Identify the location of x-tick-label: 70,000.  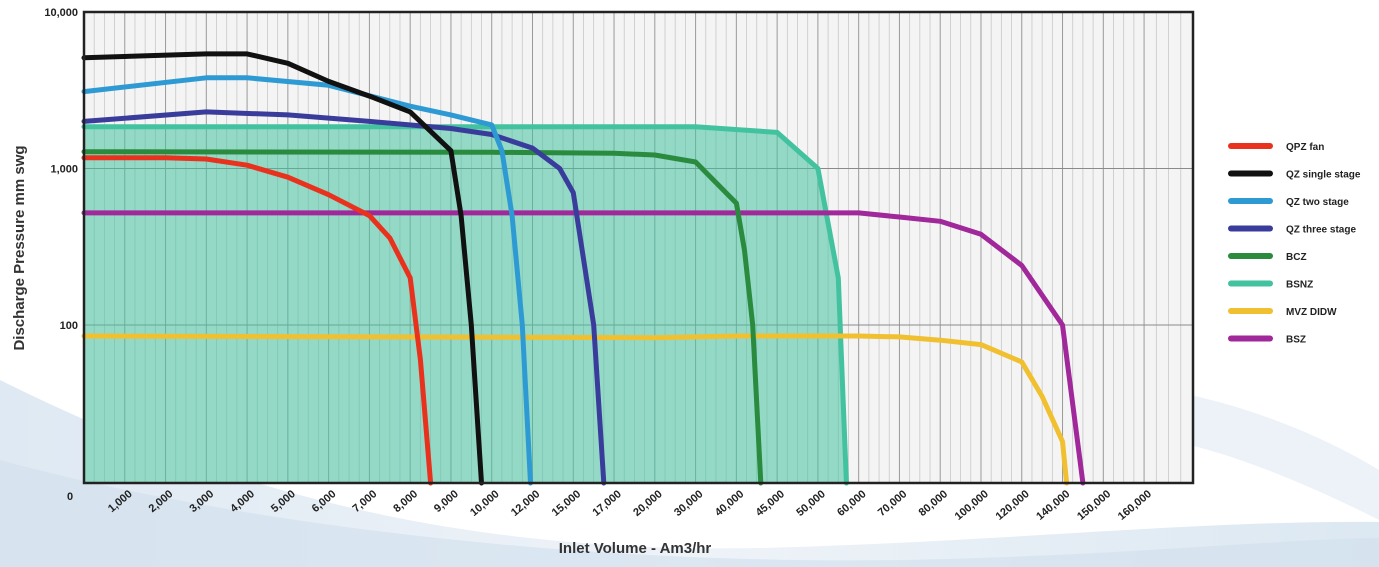
(892, 503).